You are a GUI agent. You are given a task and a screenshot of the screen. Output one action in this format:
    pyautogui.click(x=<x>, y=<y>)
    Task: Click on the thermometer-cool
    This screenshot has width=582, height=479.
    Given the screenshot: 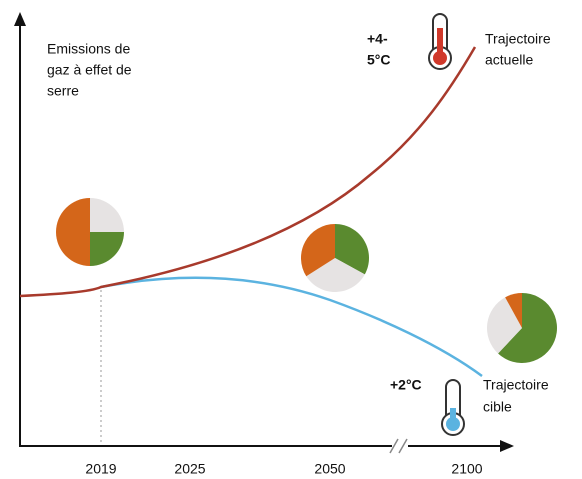 What is the action you would take?
    pyautogui.click(x=453, y=407)
    